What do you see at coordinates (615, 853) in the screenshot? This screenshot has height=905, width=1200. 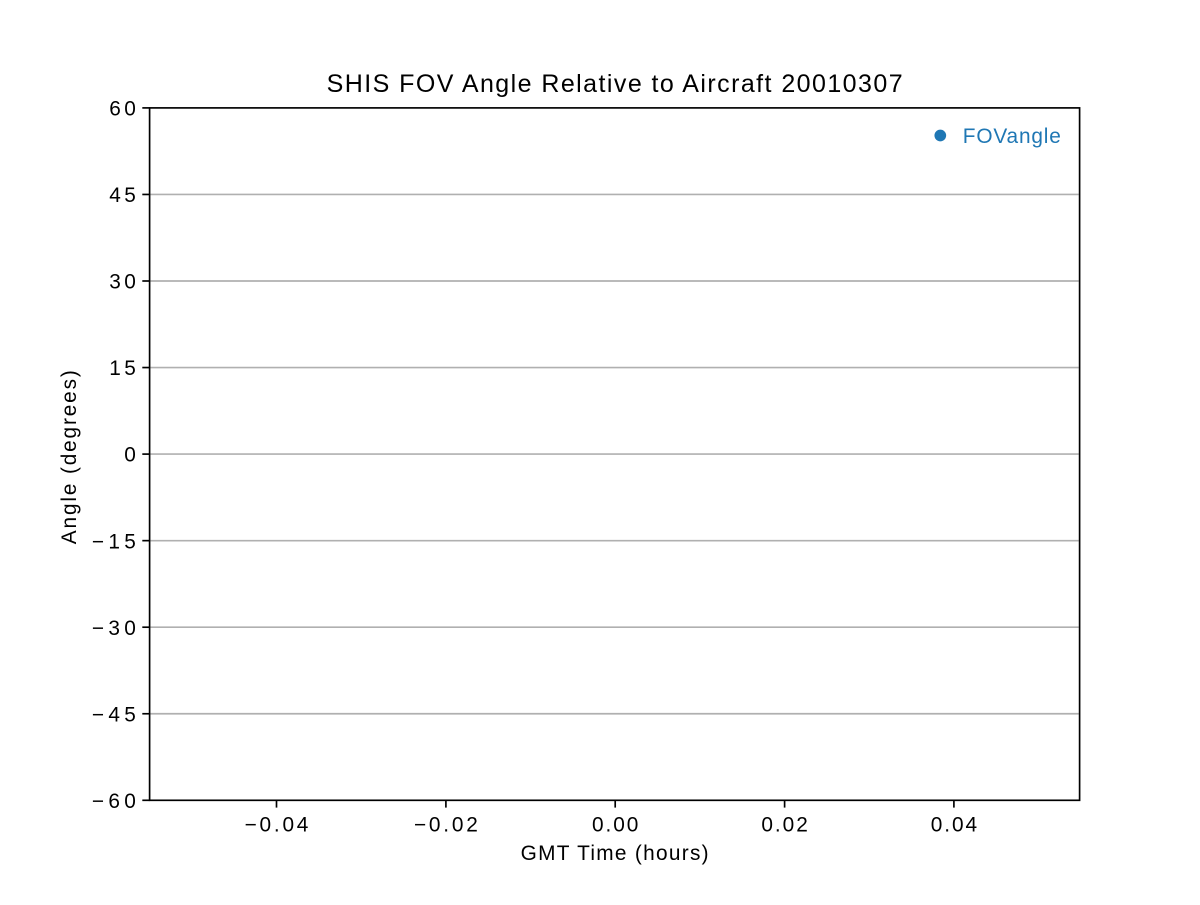 I see `svg-text: GMT Time (hours)` at bounding box center [615, 853].